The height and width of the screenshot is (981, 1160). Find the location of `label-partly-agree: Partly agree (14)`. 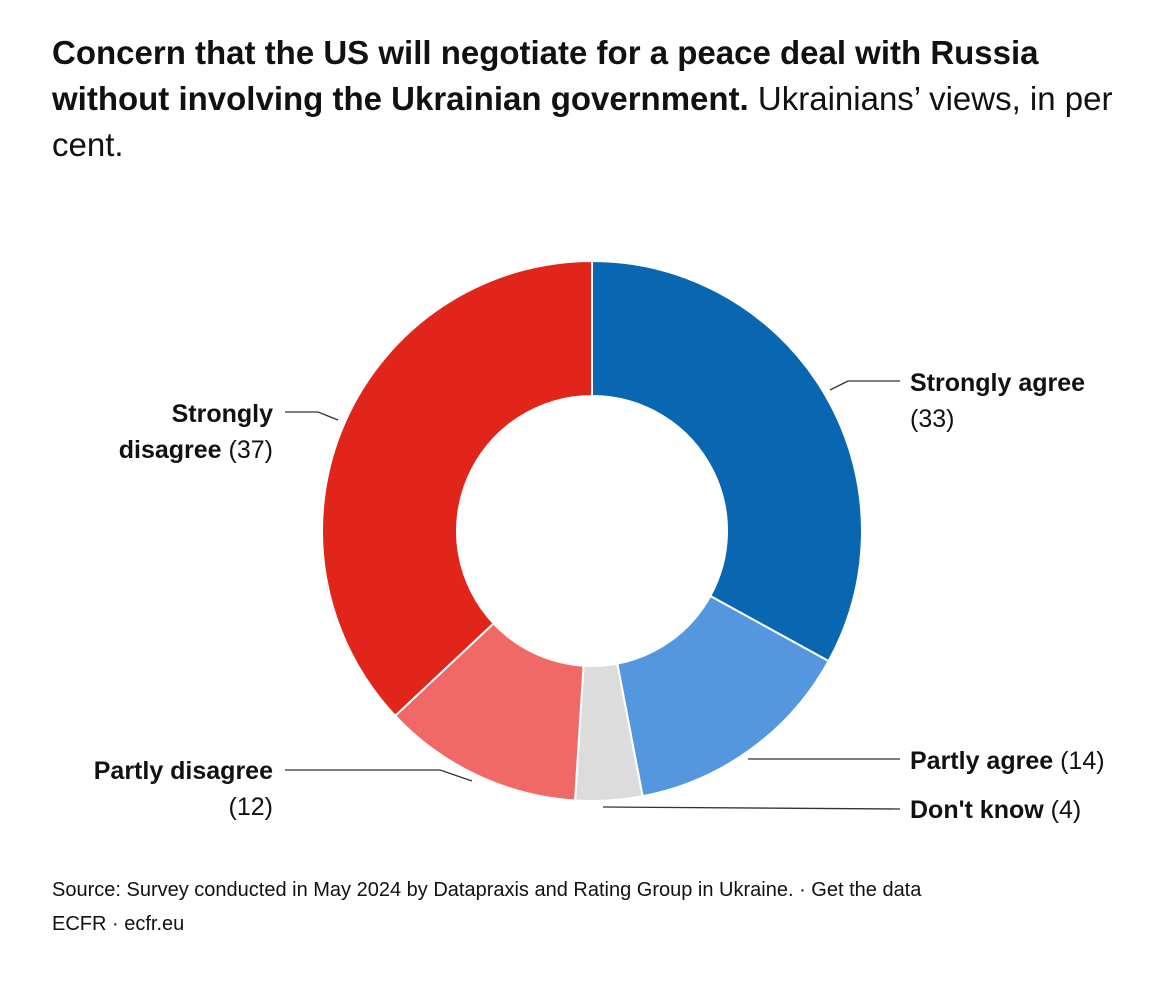

label-partly-agree: Partly agree (14) is located at coordinates (1007, 761).